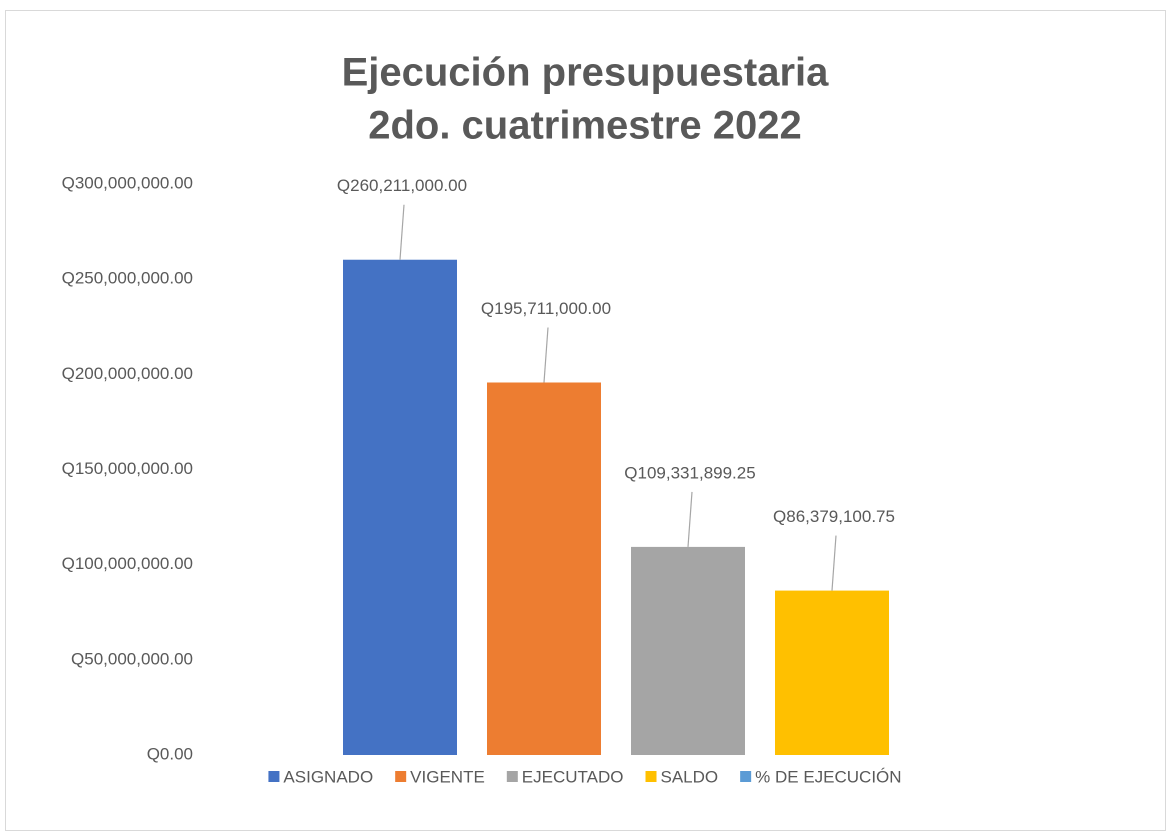  I want to click on legend-label: EJECUTADO, so click(573, 776).